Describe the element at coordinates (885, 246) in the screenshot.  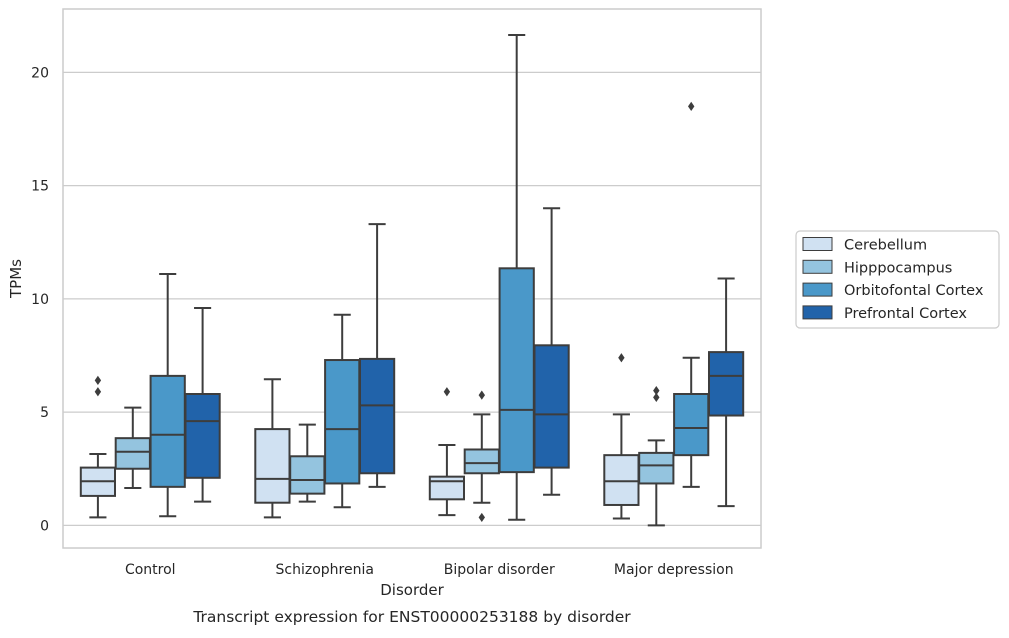
I see `legend-label: Cerebellum` at that location.